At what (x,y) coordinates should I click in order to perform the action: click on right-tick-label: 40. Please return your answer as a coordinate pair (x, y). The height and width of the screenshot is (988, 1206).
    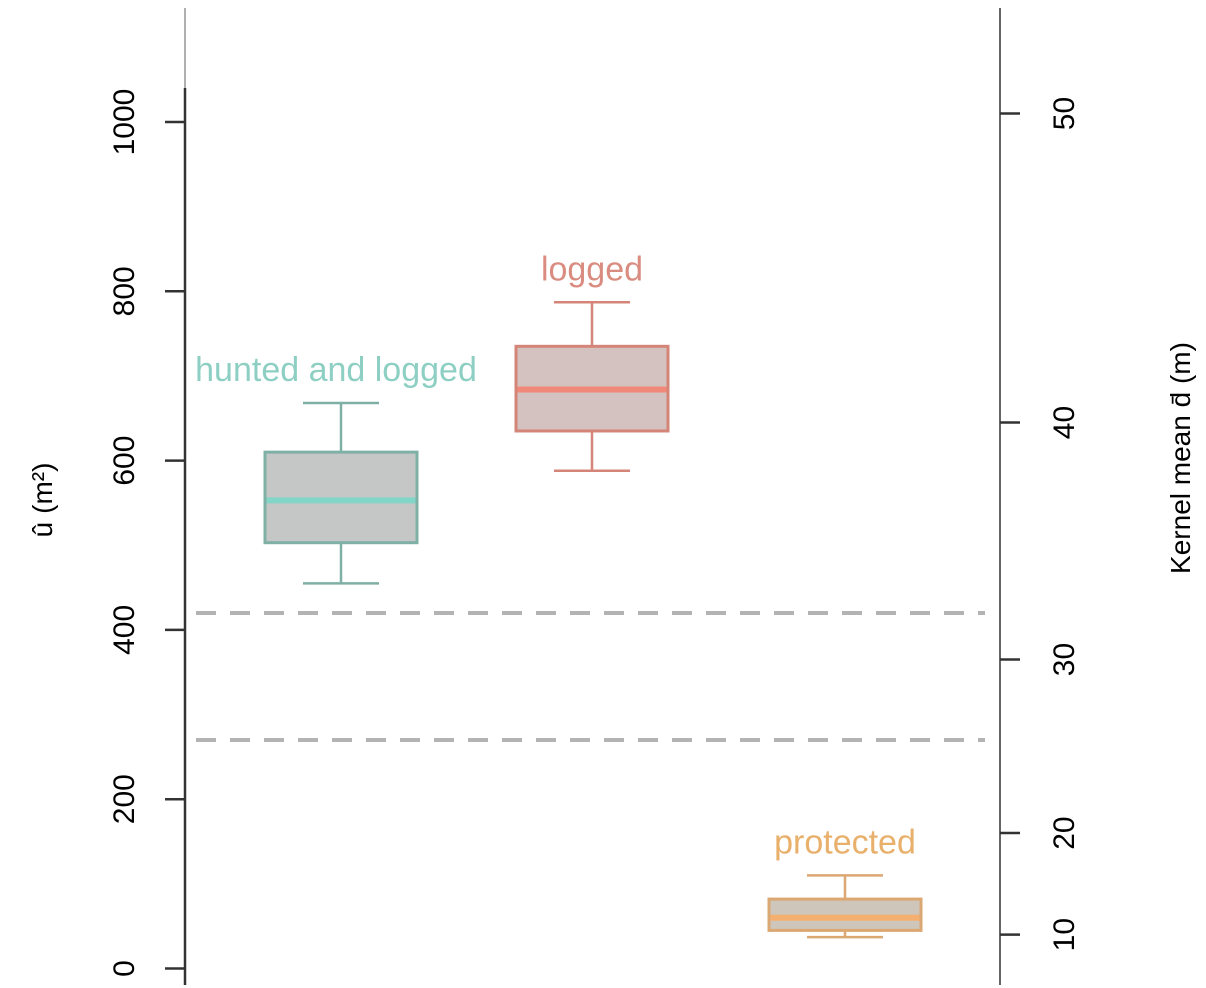
    Looking at the image, I should click on (1064, 422).